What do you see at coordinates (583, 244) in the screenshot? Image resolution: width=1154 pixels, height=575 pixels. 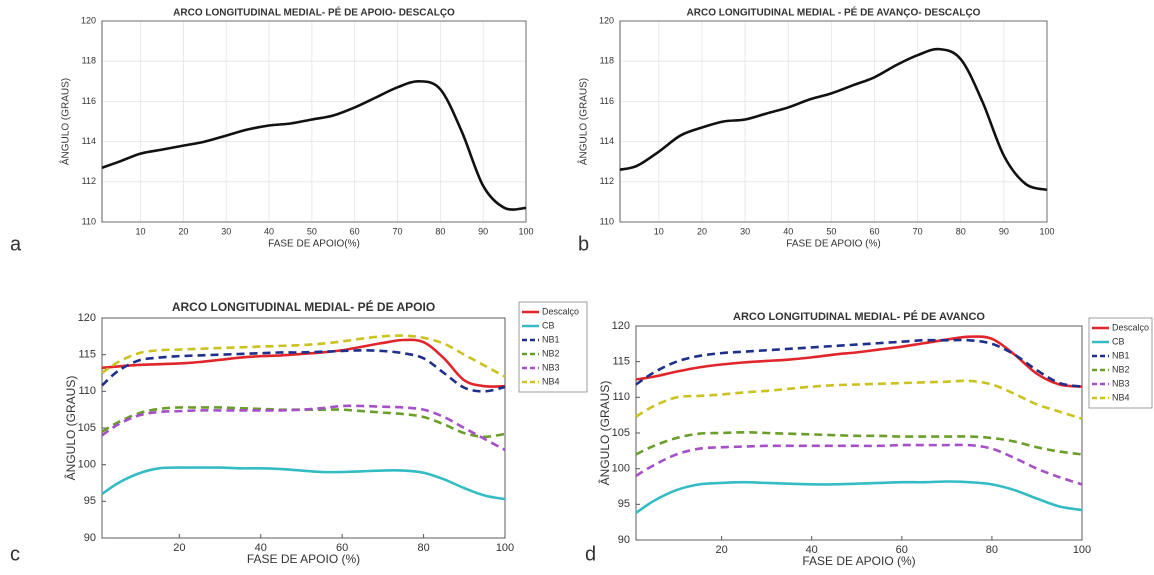 I see `panel-label: b` at bounding box center [583, 244].